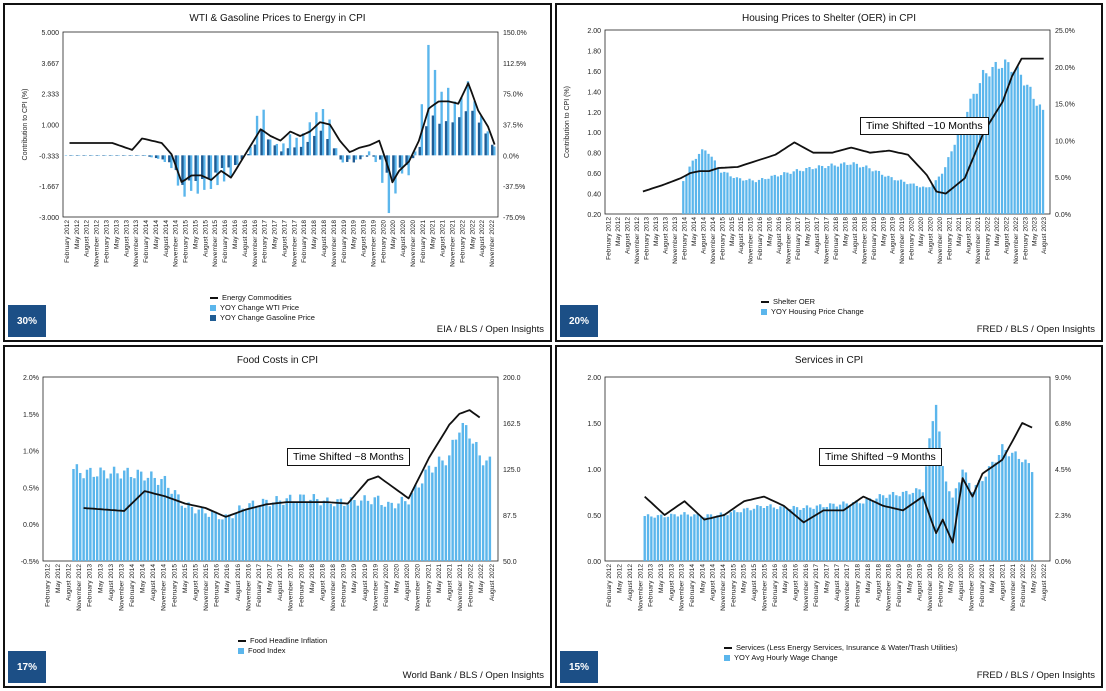  Describe the element at coordinates (50, 126) in the screenshot. I see `left-axis-tick-label: 1.000` at that location.